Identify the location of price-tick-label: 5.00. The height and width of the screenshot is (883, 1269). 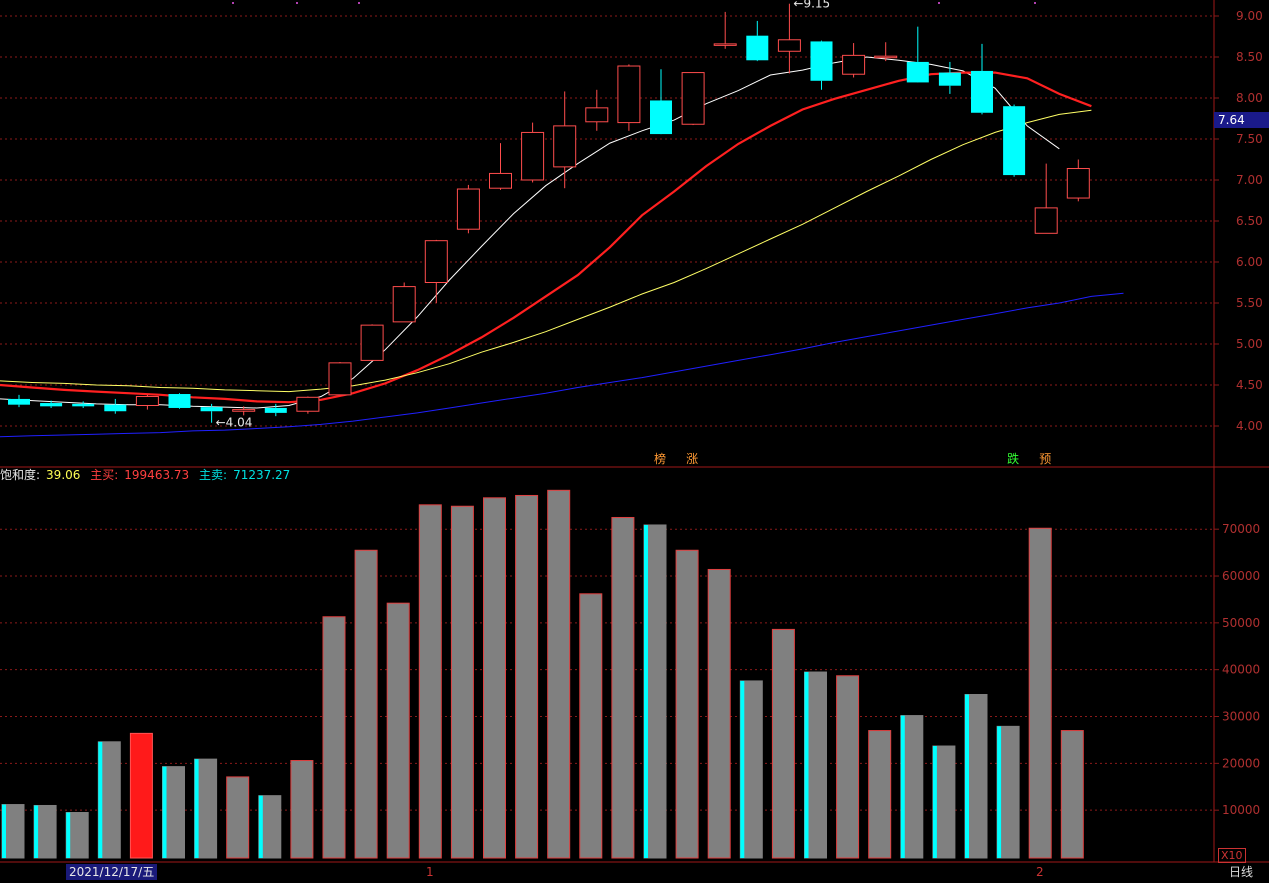
(1249, 344).